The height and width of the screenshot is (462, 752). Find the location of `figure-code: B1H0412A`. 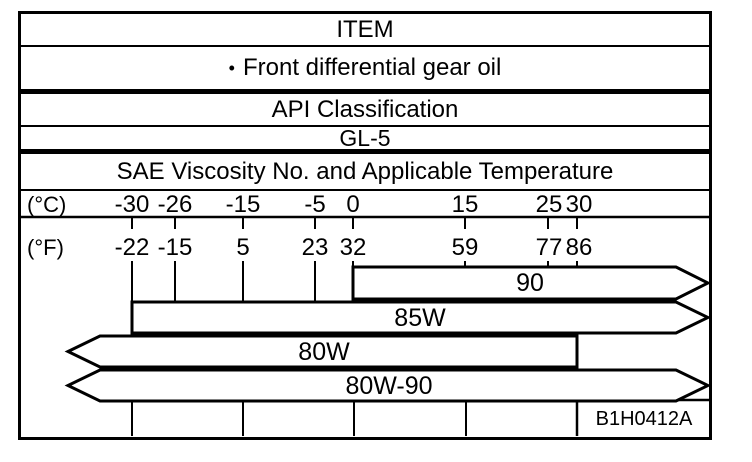

figure-code: B1H0412A is located at coordinates (644, 419).